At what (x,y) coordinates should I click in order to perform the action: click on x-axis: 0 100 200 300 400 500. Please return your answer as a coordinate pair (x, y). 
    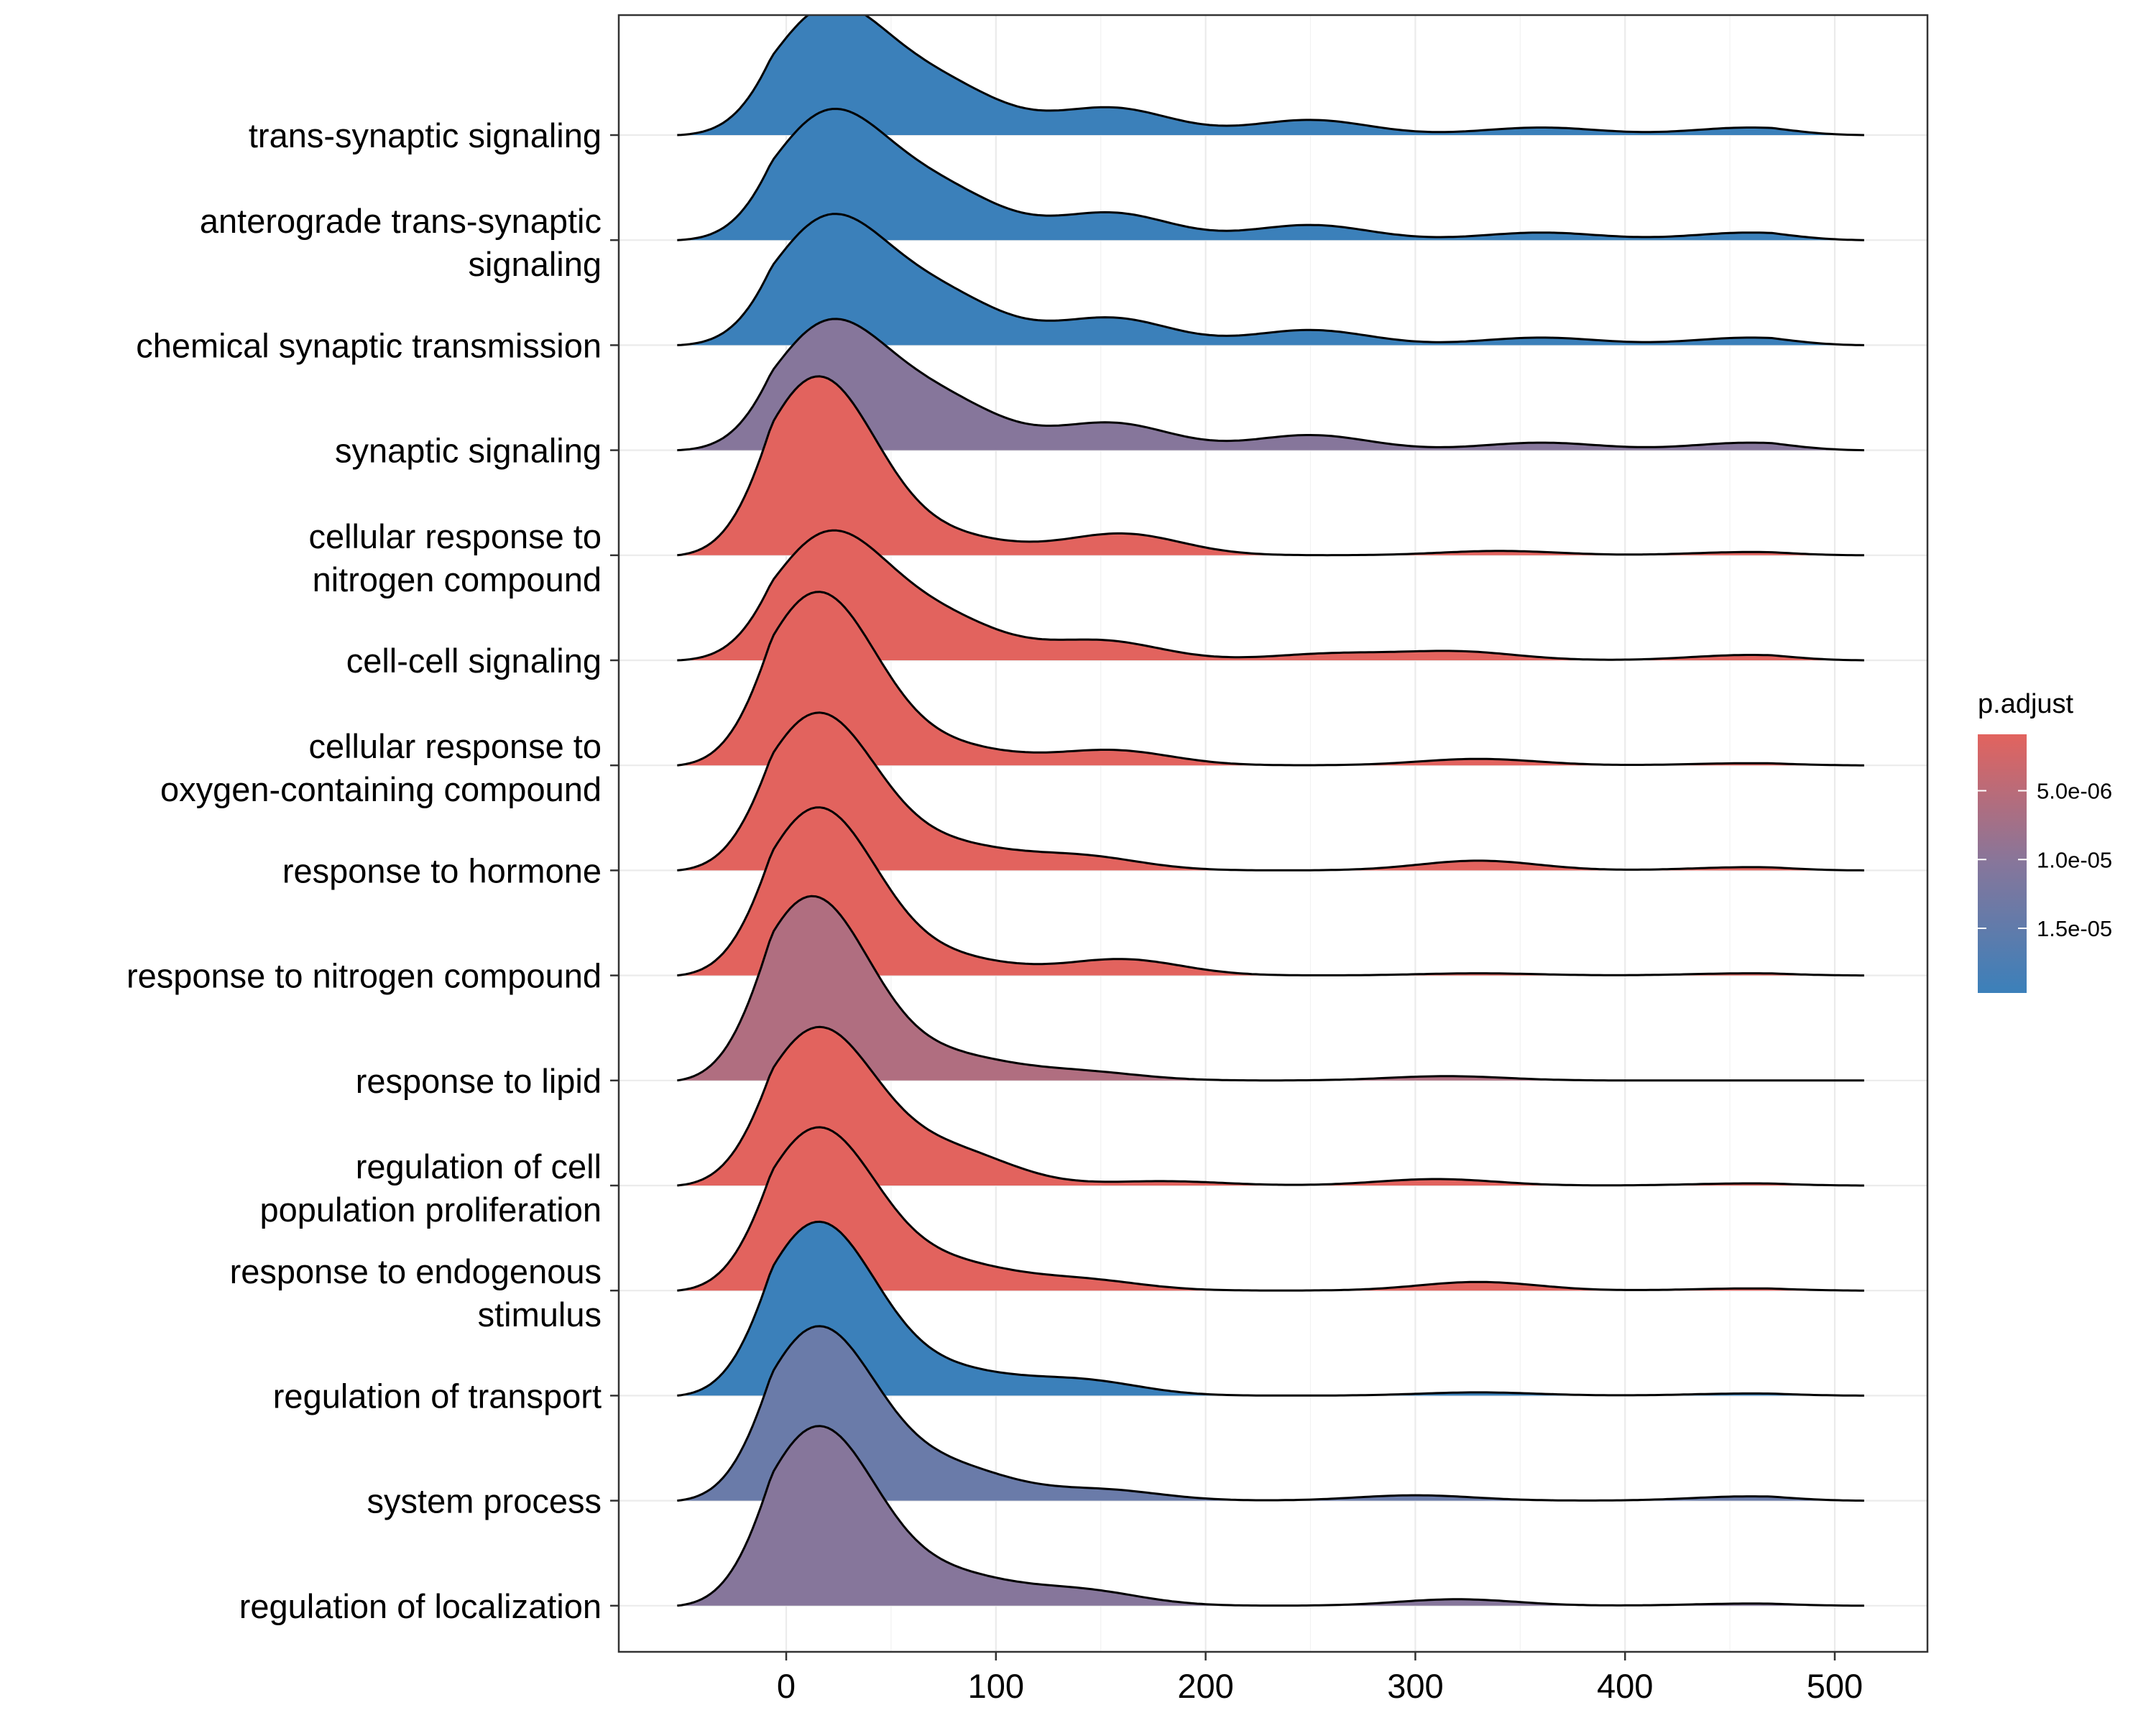
    Looking at the image, I should click on (1320, 1679).